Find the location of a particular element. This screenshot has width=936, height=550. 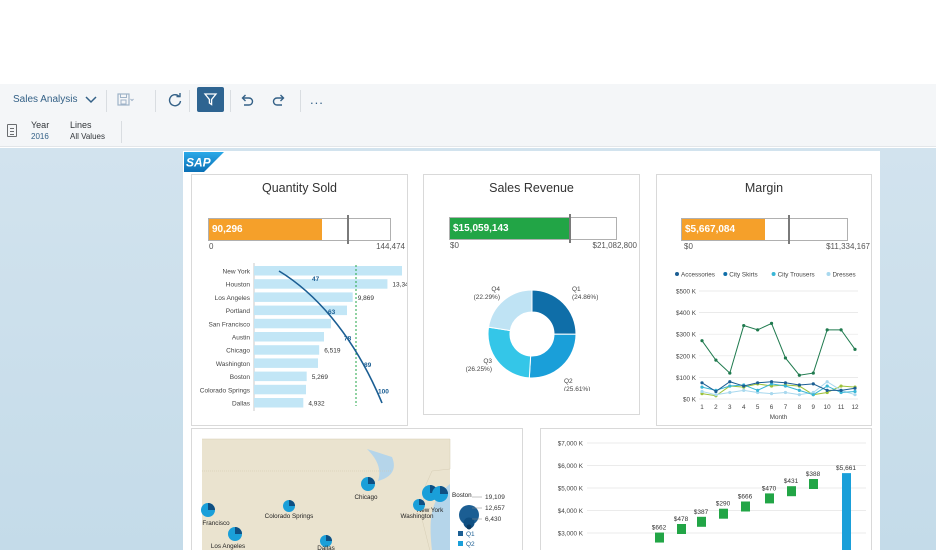

x-tick-label: 12 is located at coordinates (855, 407).